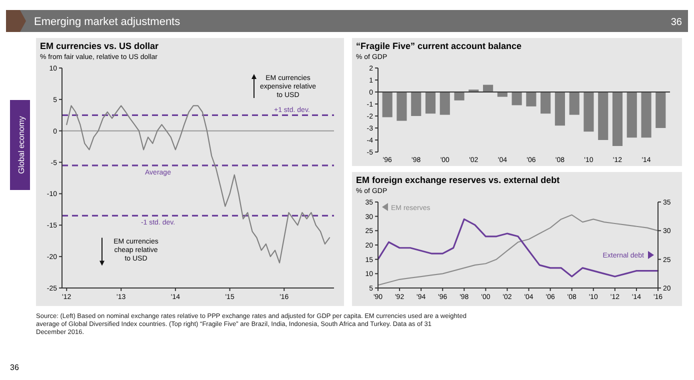  Describe the element at coordinates (458, 180) in the screenshot. I see `chart-title: EM foreign exchange reserves vs. external debt` at that location.